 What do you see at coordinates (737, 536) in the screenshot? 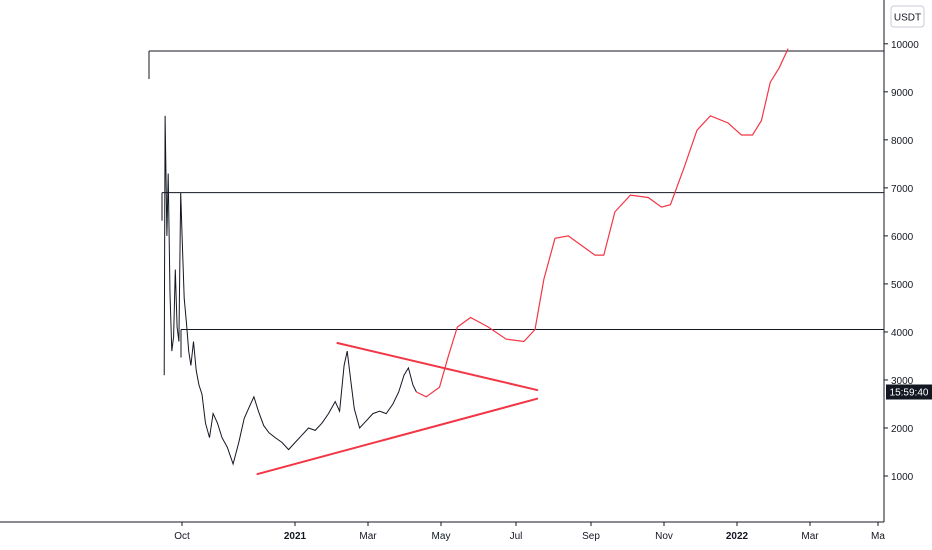
I see `time-axis-tick-label: 2022` at bounding box center [737, 536].